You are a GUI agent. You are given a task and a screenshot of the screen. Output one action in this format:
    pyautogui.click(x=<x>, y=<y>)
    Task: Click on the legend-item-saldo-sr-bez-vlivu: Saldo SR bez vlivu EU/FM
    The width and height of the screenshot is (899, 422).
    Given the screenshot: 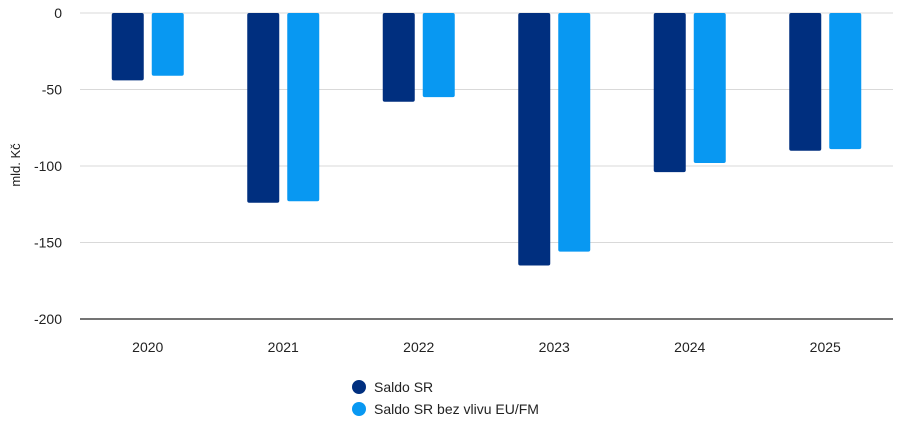 What is the action you would take?
    pyautogui.click(x=445, y=409)
    